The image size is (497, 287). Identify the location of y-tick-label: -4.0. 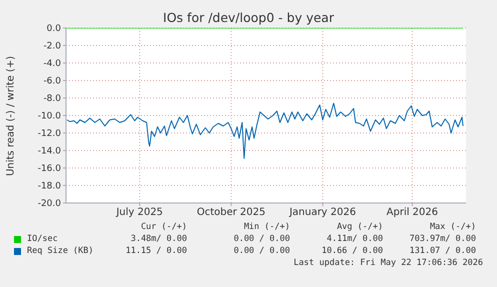
(52, 64).